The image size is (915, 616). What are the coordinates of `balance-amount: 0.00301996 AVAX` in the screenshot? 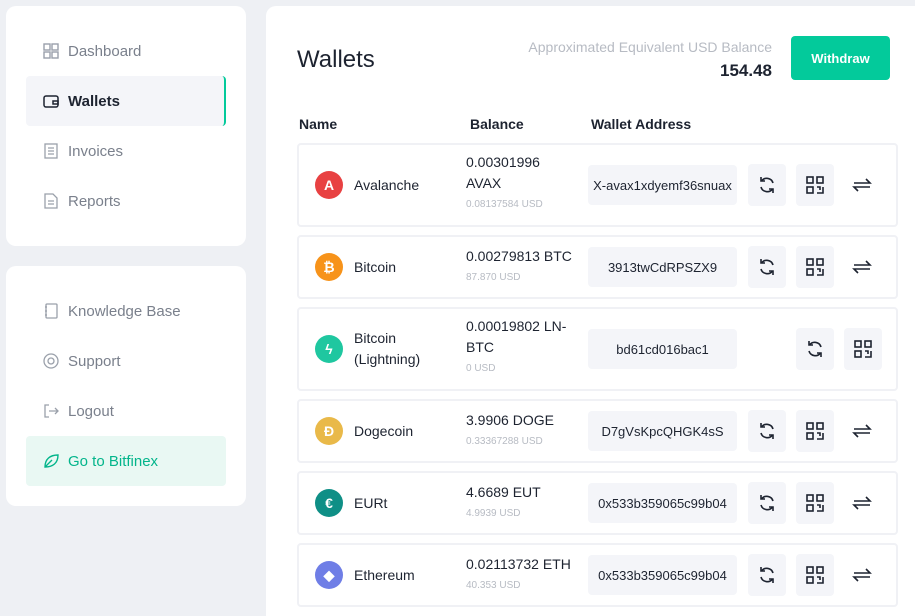 It's located at (503, 172).